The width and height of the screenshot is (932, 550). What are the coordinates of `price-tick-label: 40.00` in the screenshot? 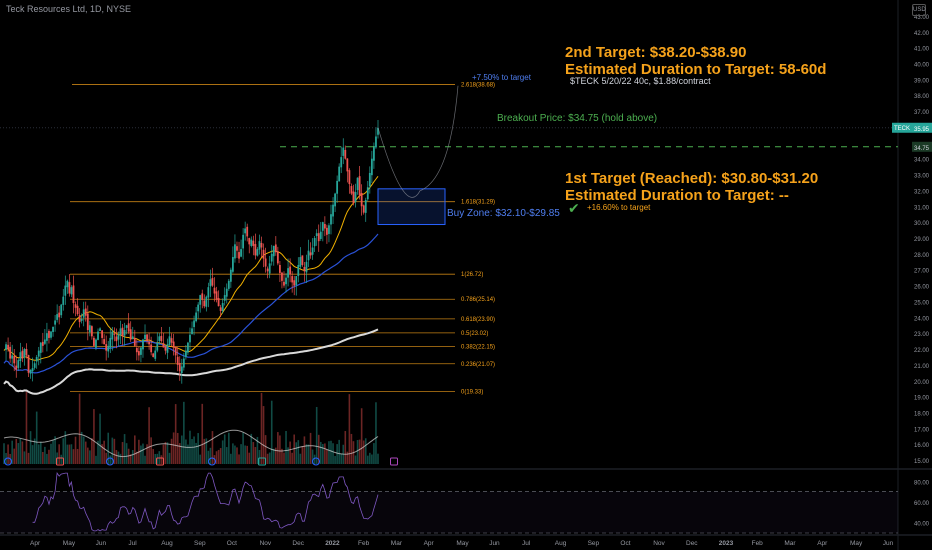 It's located at (922, 66).